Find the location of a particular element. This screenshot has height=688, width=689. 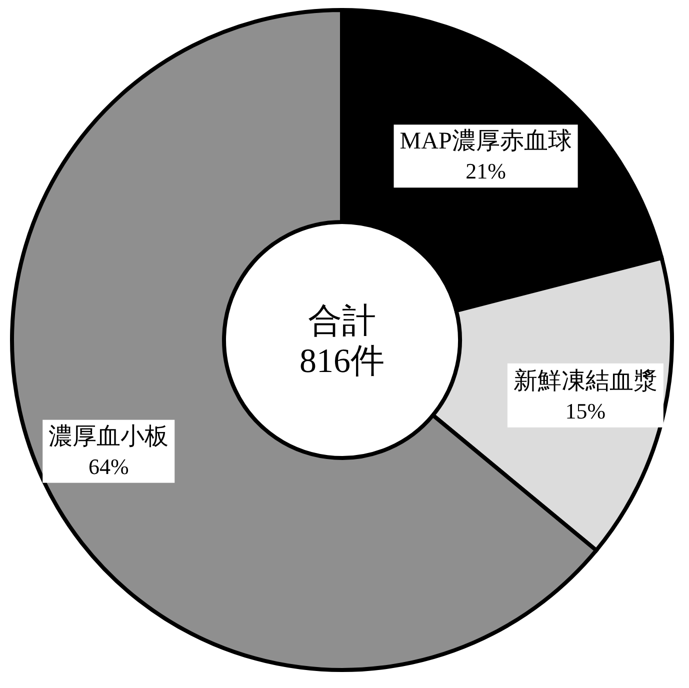

slice-label: 濃厚血小板 is located at coordinates (108, 437).